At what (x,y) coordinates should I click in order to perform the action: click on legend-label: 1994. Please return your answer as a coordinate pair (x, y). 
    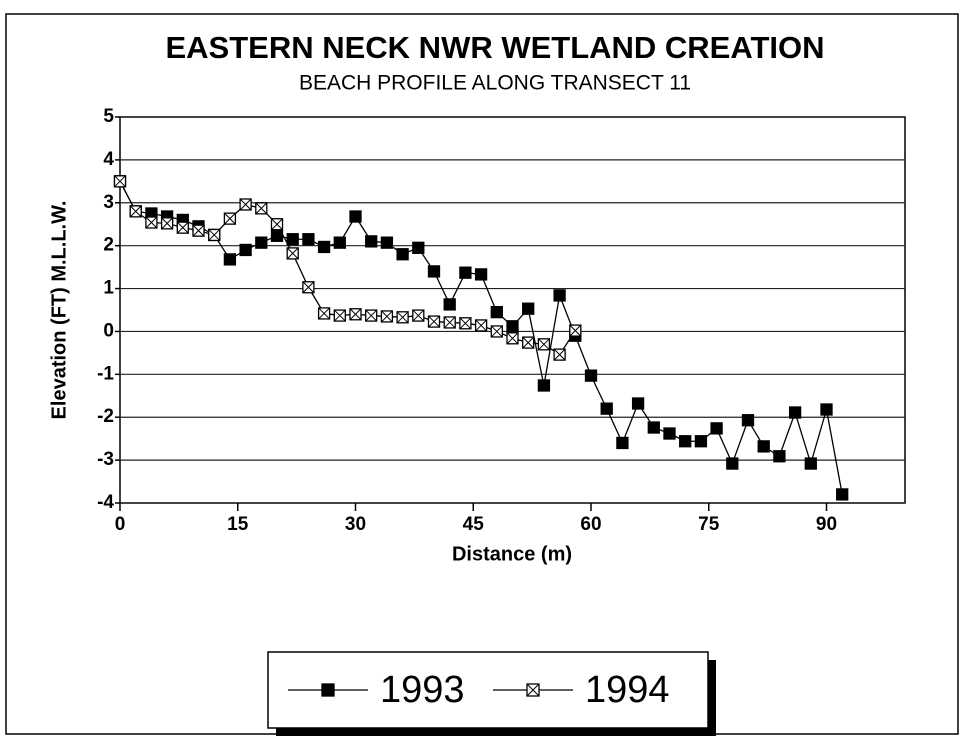
    Looking at the image, I should click on (627, 690).